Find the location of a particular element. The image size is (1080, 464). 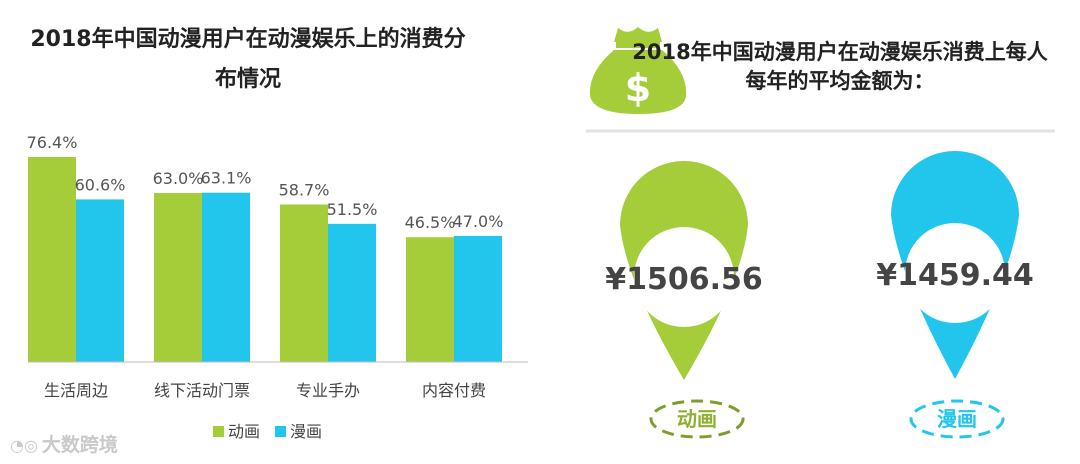

legend-label-comic: 漫画 is located at coordinates (306, 431).